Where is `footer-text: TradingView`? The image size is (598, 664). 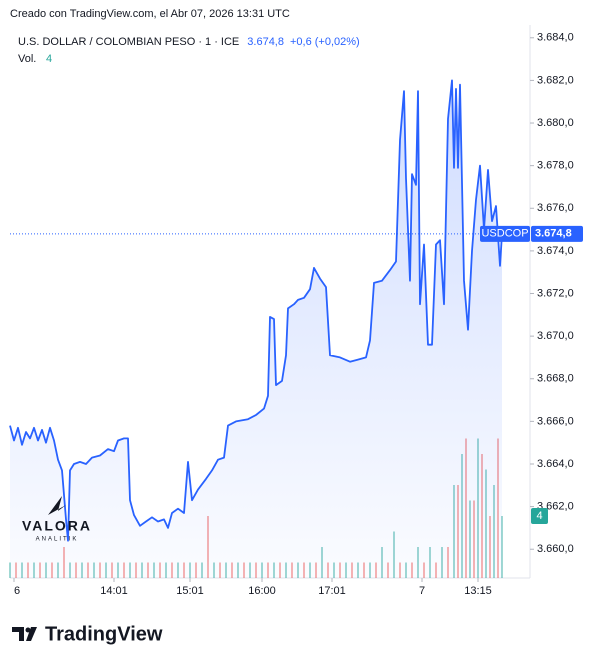
footer-text: TradingView is located at coordinates (104, 634).